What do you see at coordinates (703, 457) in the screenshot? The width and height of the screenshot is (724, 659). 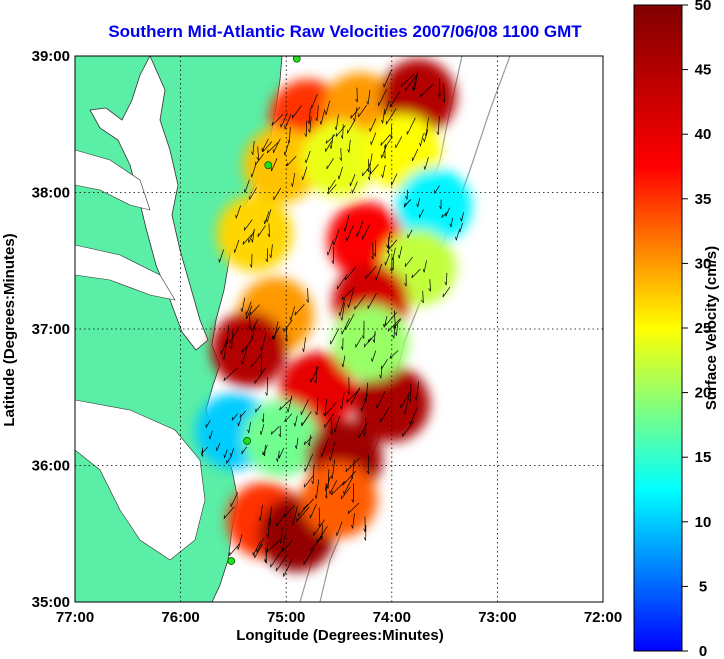 I see `colorbar-tick-label: 15` at bounding box center [703, 457].